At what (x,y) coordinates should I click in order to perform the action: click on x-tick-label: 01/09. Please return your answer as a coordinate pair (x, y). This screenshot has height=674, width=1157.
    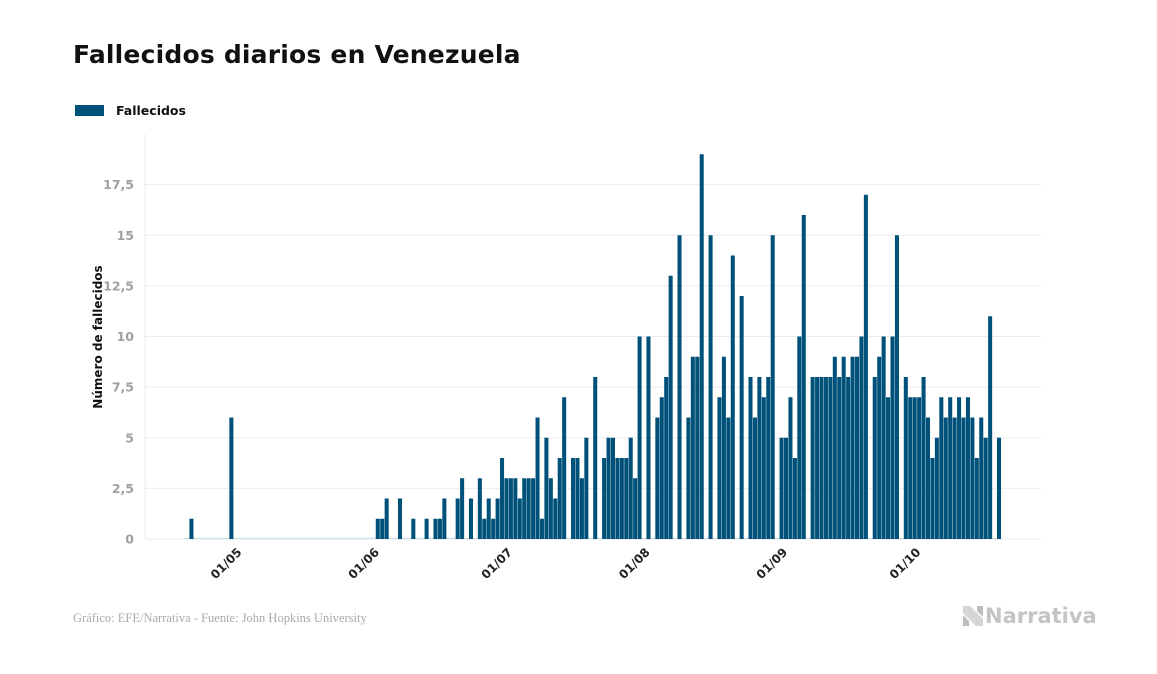
    Looking at the image, I should click on (772, 563).